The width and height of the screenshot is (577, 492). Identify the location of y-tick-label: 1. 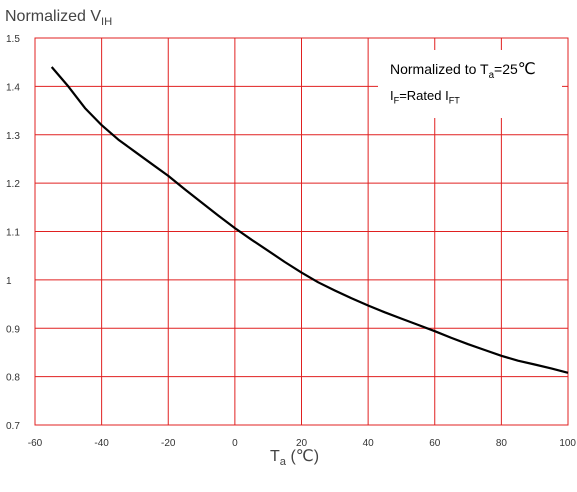
(9, 281).